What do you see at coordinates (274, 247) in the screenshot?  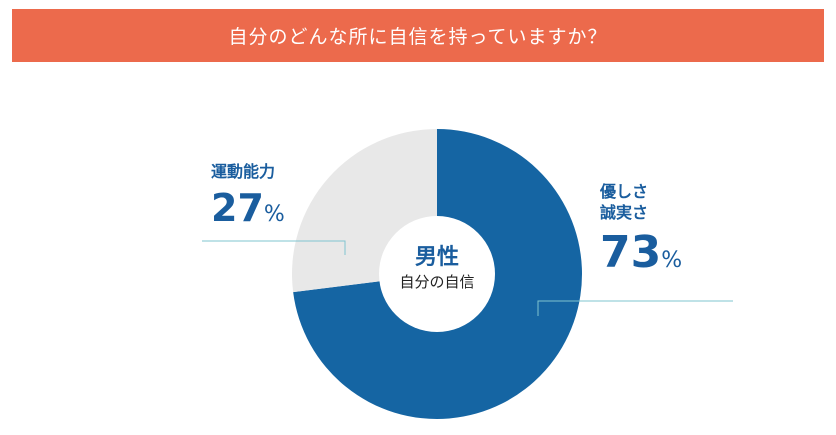 I see `leader-line-left` at bounding box center [274, 247].